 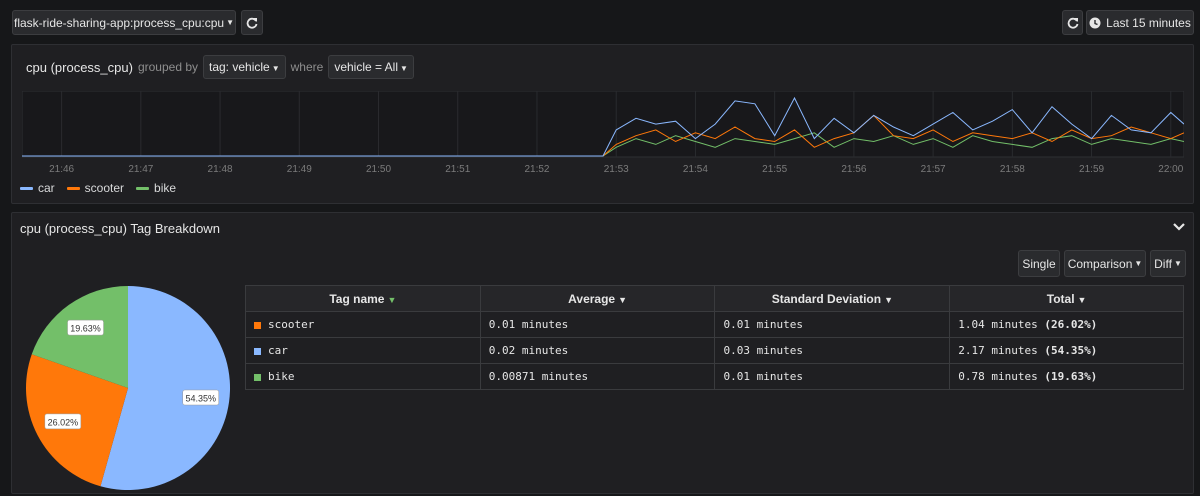 What do you see at coordinates (124, 22) in the screenshot?
I see `app-selector: flask-ride-sharing-app:process_cpu:cpu ▼` at bounding box center [124, 22].